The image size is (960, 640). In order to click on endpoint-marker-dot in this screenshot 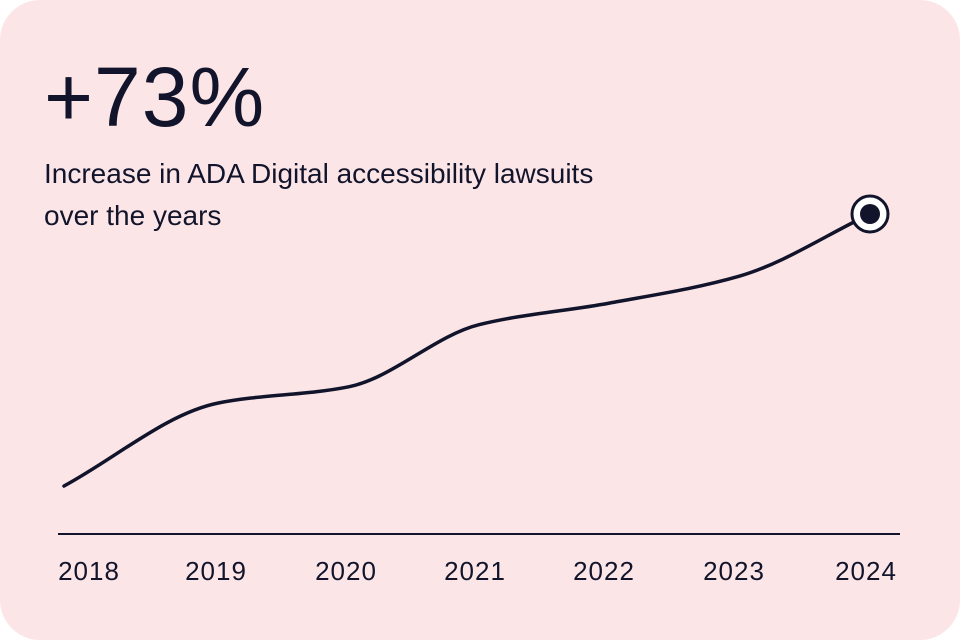, I will do `click(870, 214)`.